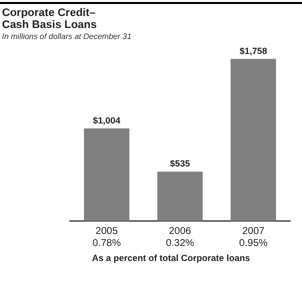 Image resolution: width=302 pixels, height=283 pixels. Describe the element at coordinates (107, 231) in the screenshot. I see `x-tick-label: 2005` at that location.